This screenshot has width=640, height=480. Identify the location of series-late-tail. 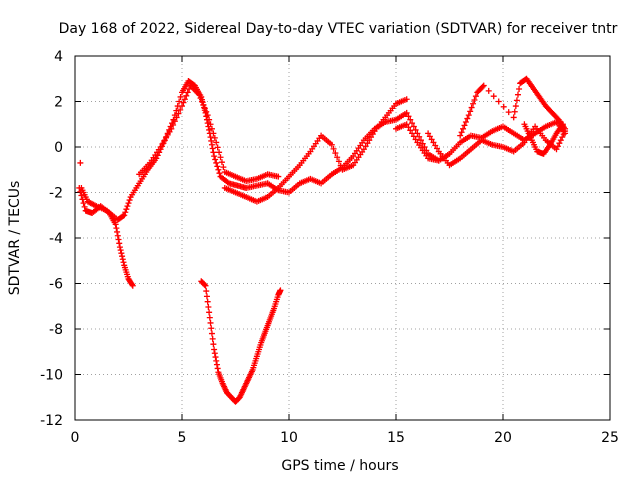
(543, 139).